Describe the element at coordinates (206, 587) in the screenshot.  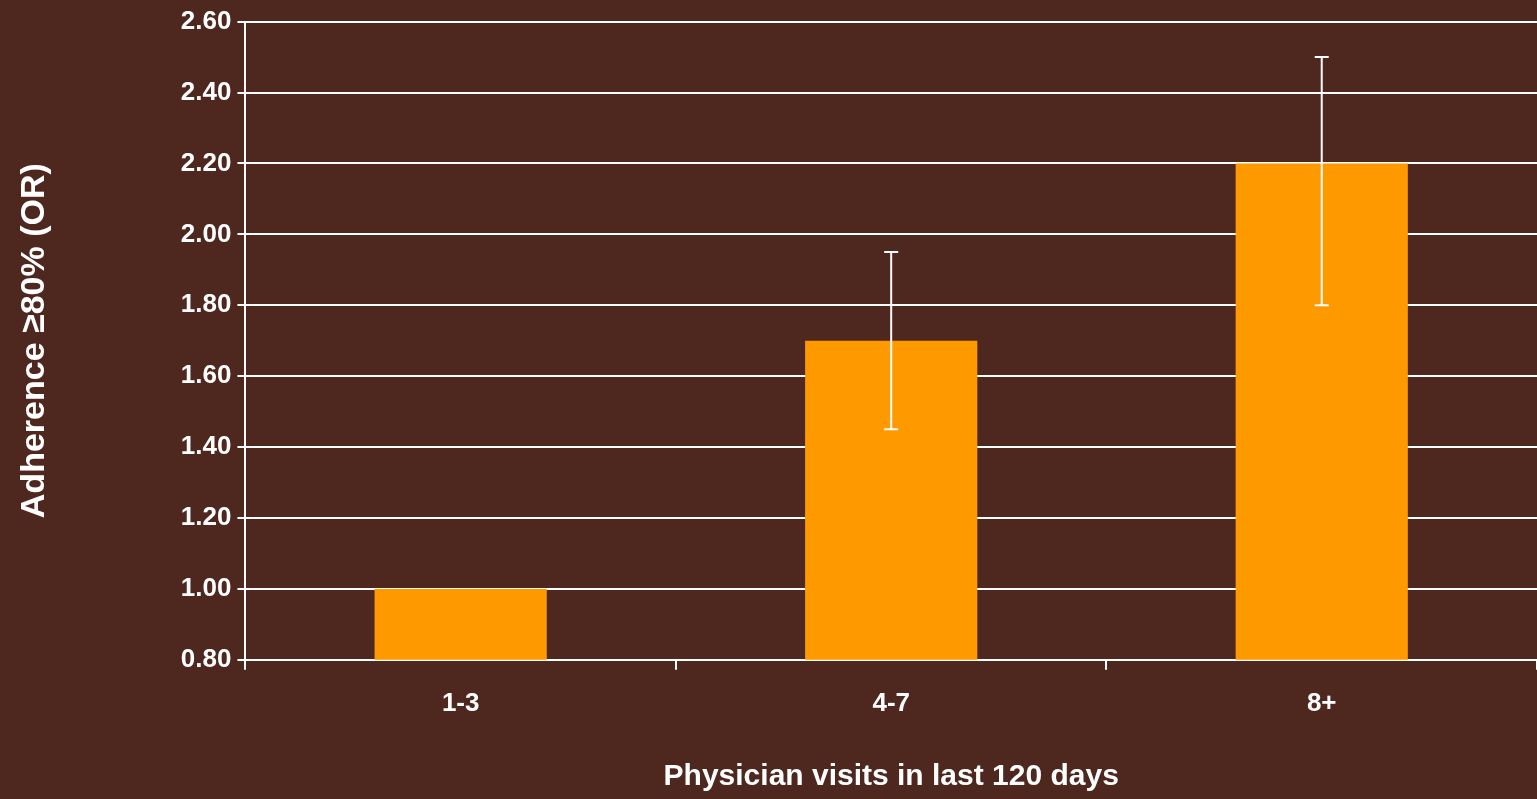
I see `y-tick-label: 1.00` at that location.